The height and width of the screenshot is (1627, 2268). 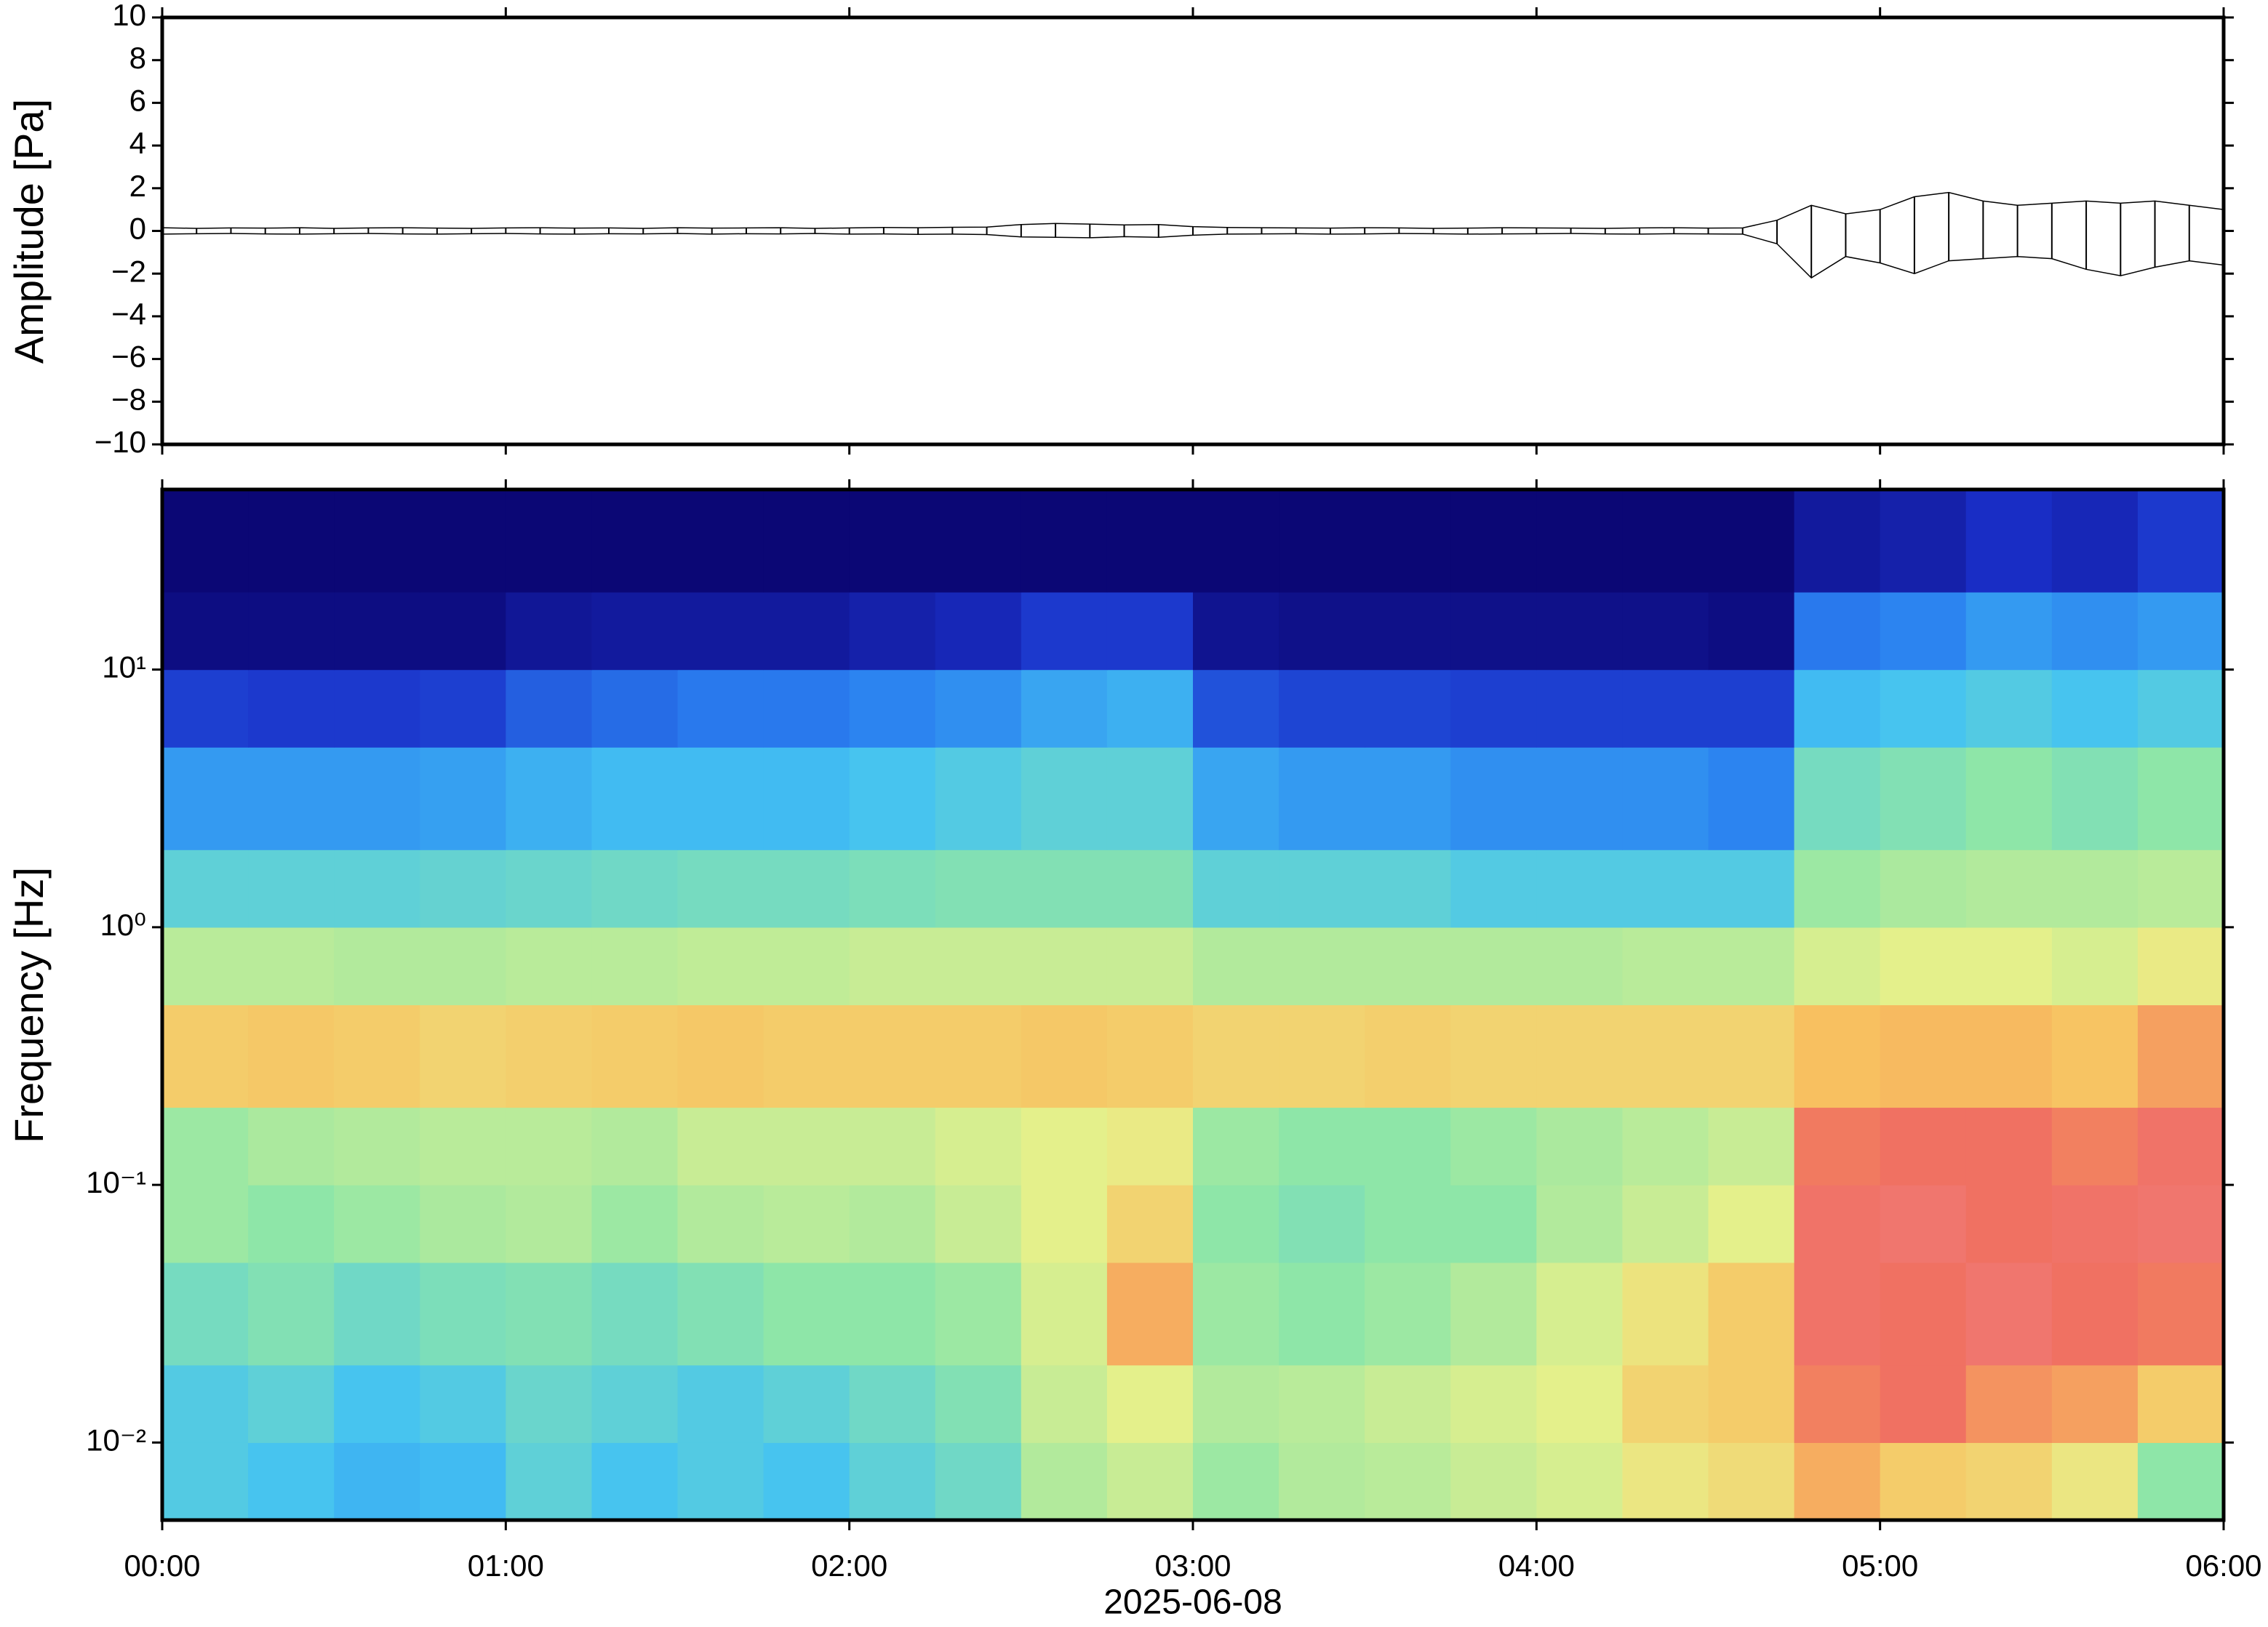 What do you see at coordinates (137, 143) in the screenshot?
I see `y-tick-label: 4` at bounding box center [137, 143].